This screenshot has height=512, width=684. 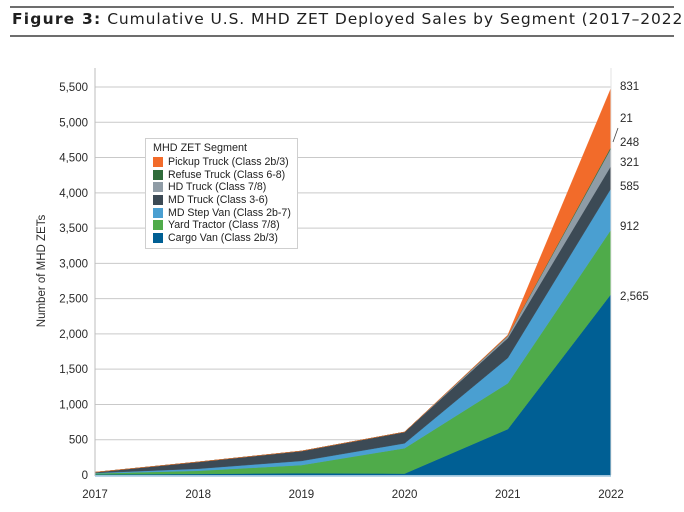 What do you see at coordinates (95, 495) in the screenshot?
I see `x-tick-label: 2017` at bounding box center [95, 495].